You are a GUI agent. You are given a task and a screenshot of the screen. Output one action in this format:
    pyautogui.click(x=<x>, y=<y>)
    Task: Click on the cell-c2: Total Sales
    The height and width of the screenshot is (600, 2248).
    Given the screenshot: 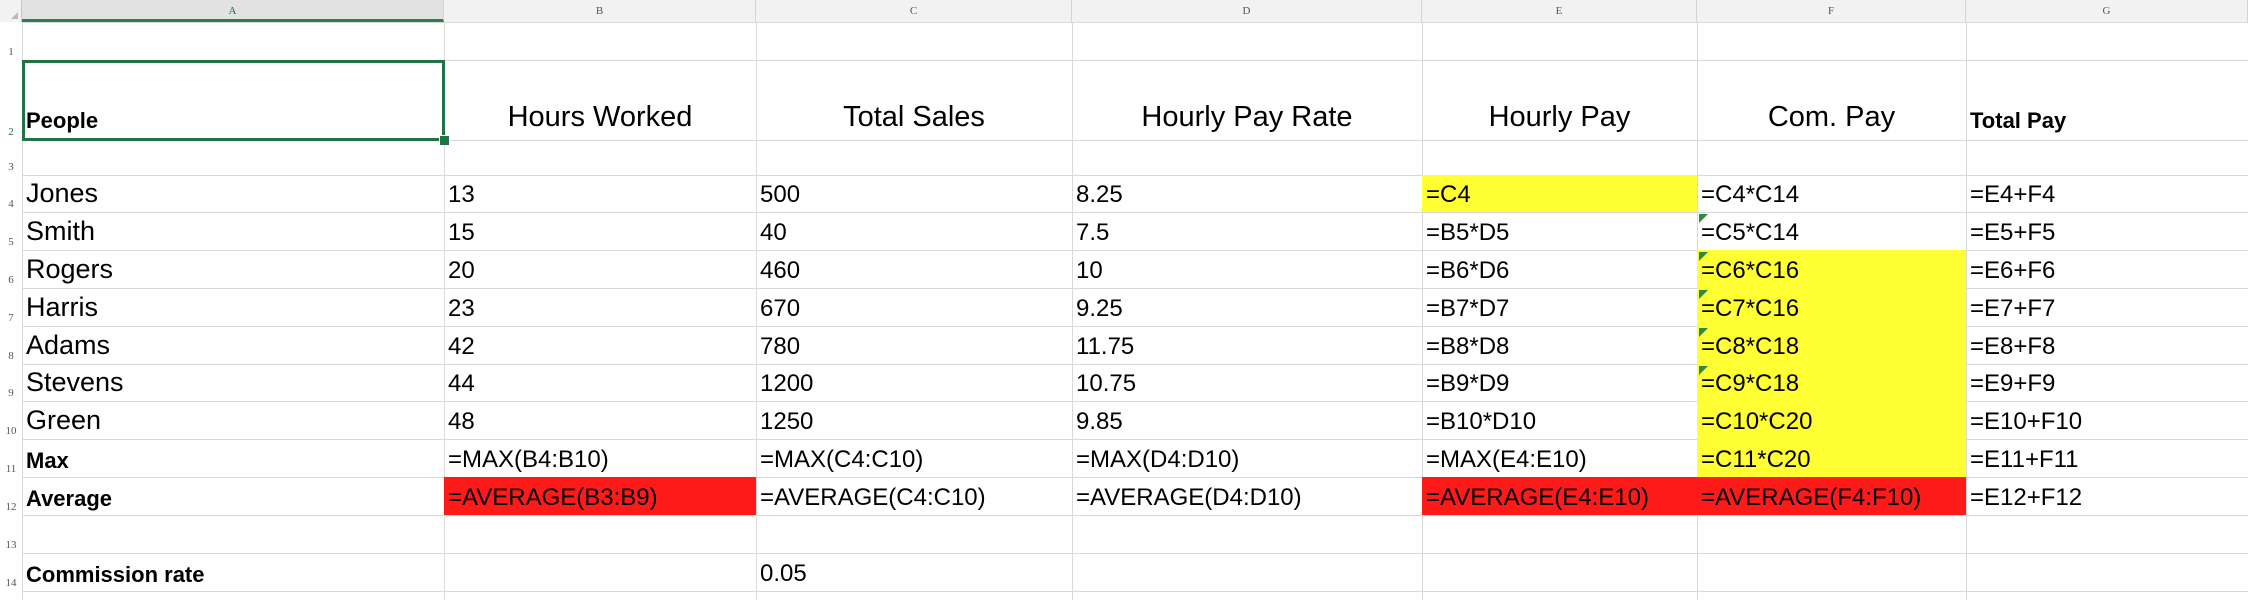 What is the action you would take?
    pyautogui.click(x=914, y=117)
    